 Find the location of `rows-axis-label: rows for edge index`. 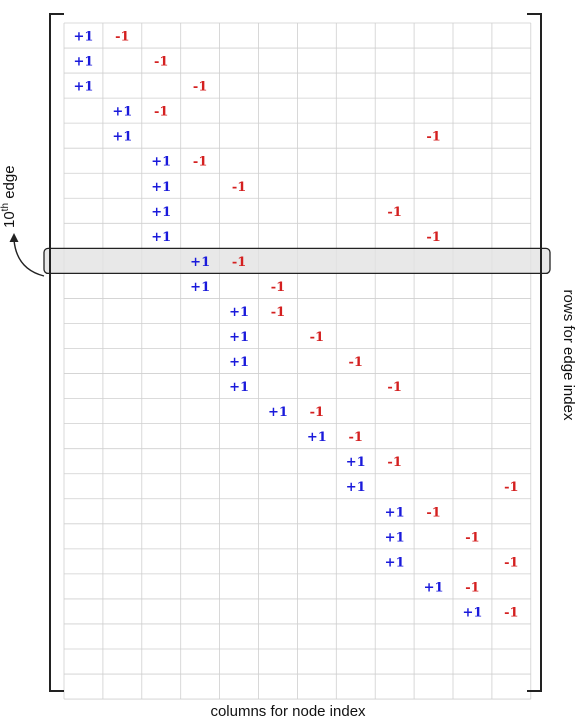

rows-axis-label: rows for edge index is located at coordinates (568, 355).